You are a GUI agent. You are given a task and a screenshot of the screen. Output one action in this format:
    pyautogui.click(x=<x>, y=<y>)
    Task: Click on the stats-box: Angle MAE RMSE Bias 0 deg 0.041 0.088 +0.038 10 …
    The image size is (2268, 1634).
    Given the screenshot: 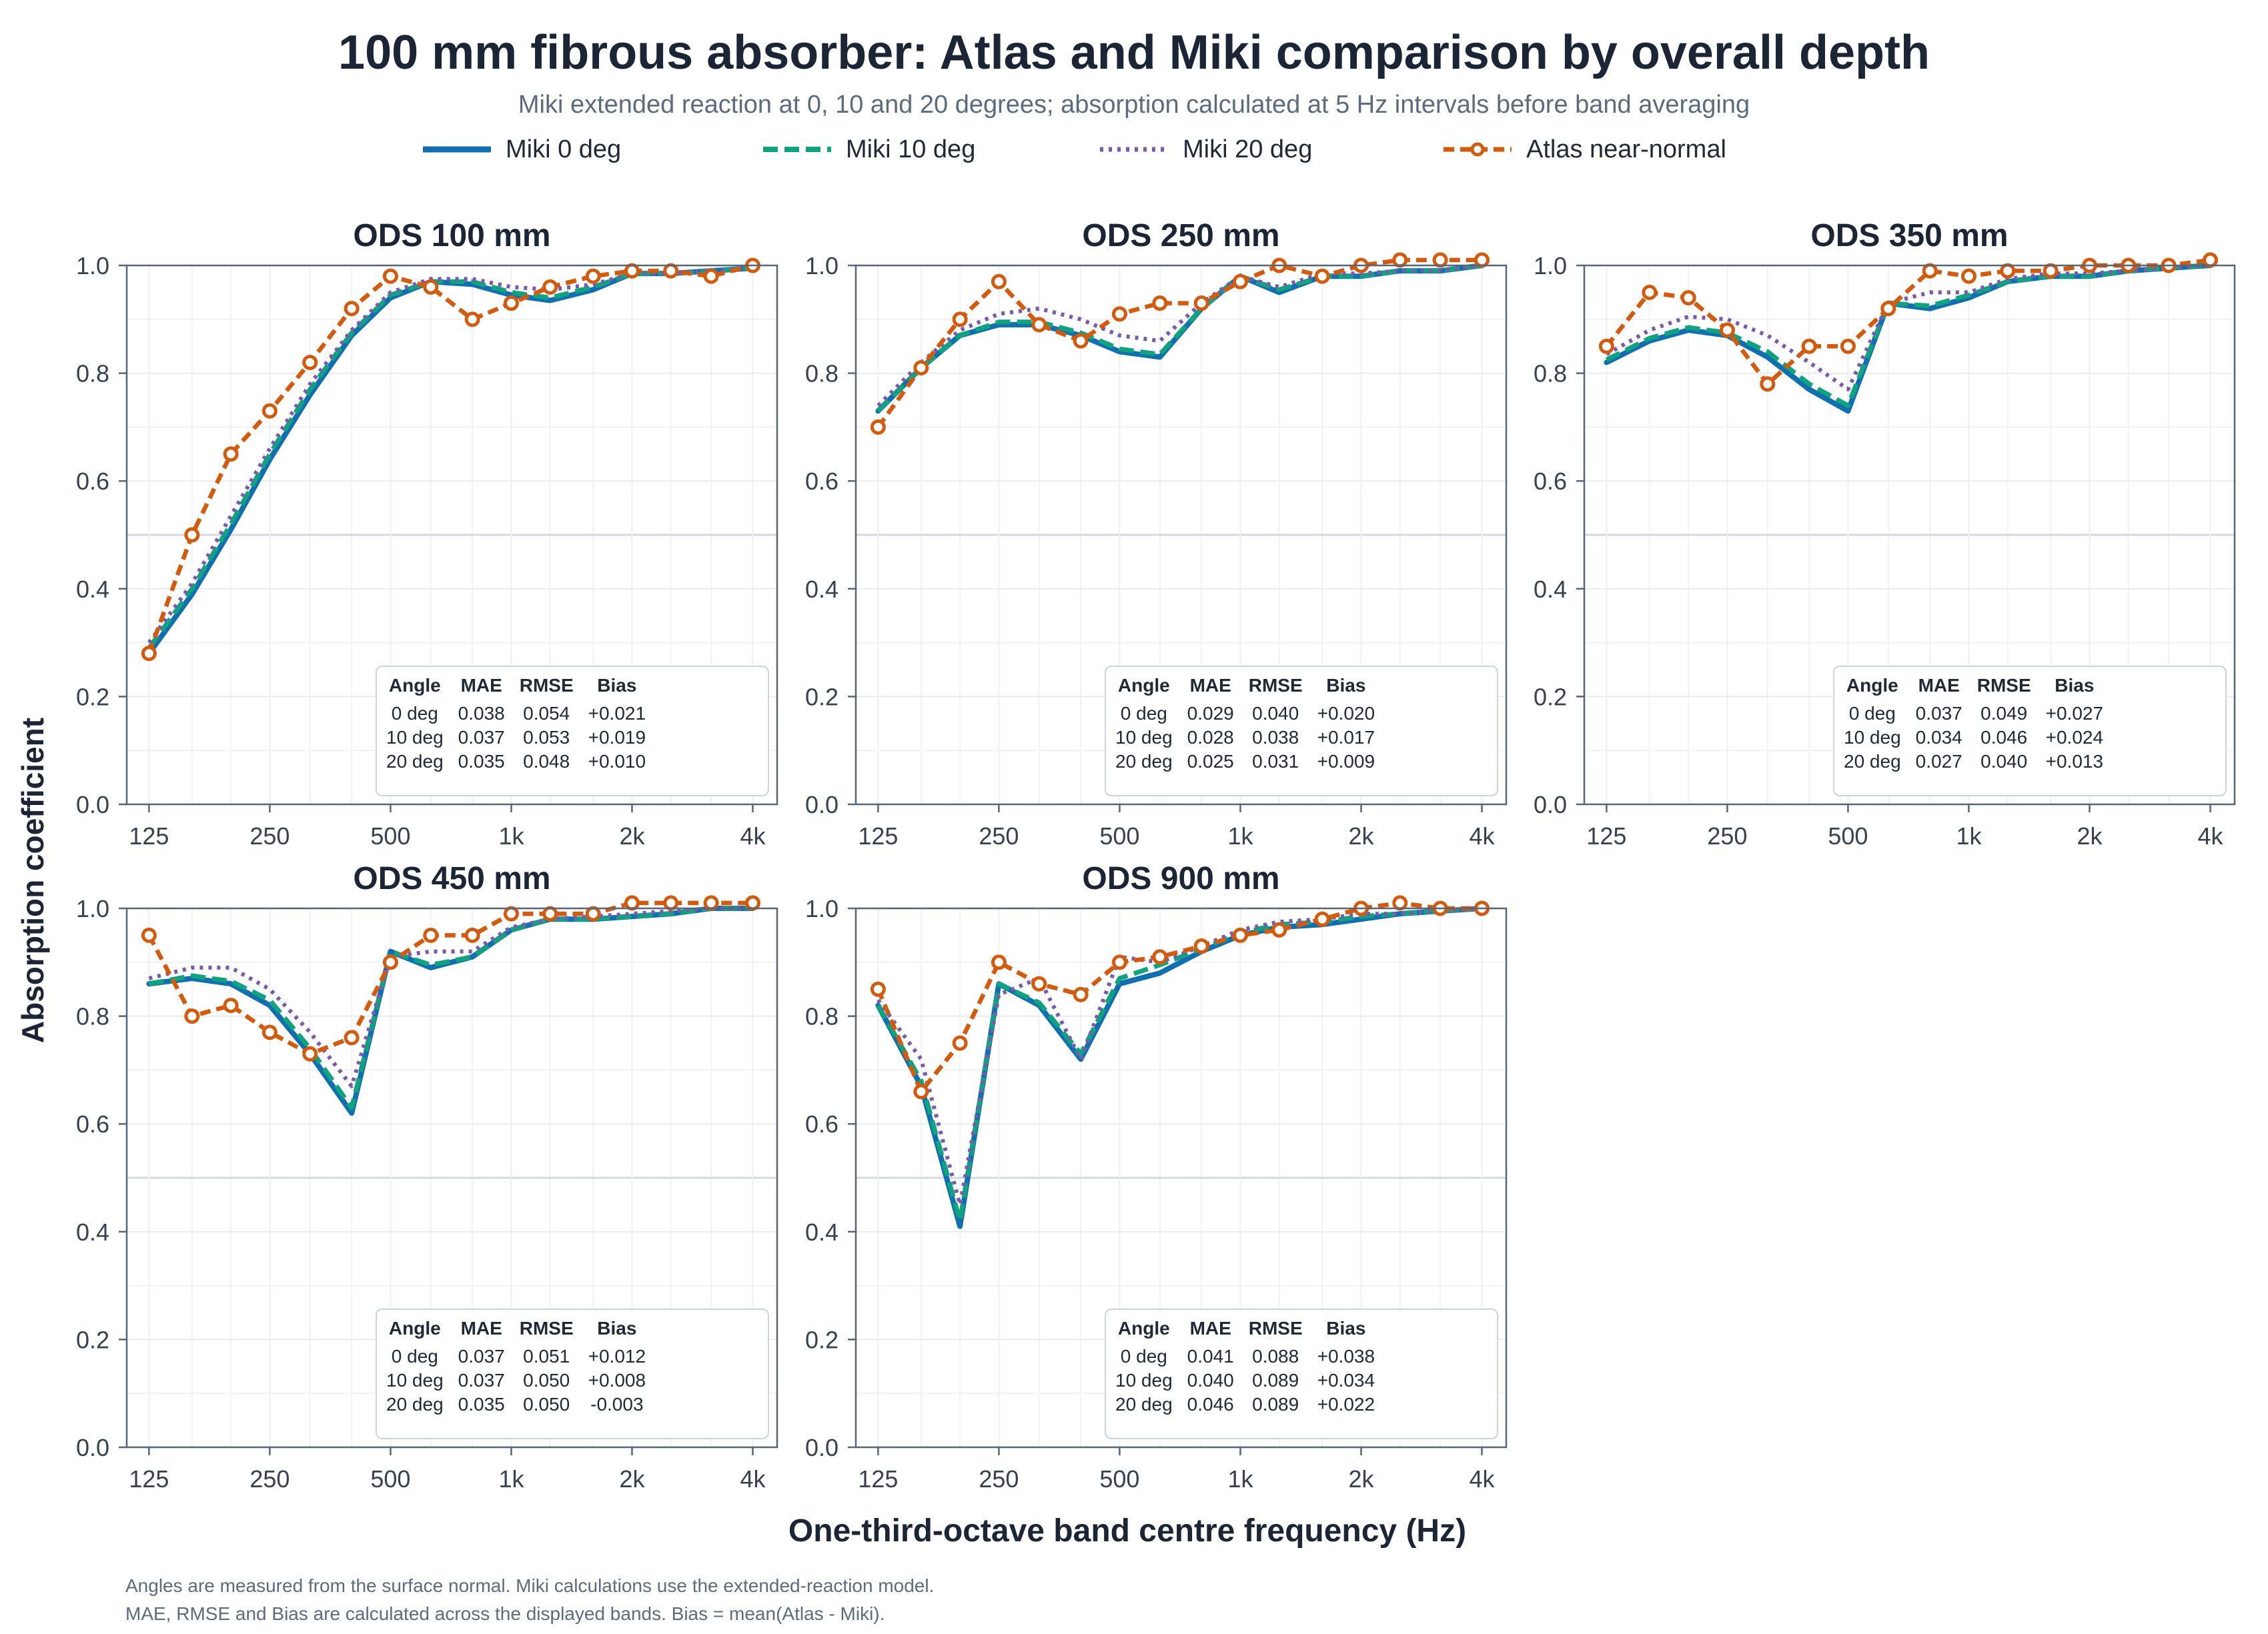 What is the action you would take?
    pyautogui.click(x=1301, y=1374)
    